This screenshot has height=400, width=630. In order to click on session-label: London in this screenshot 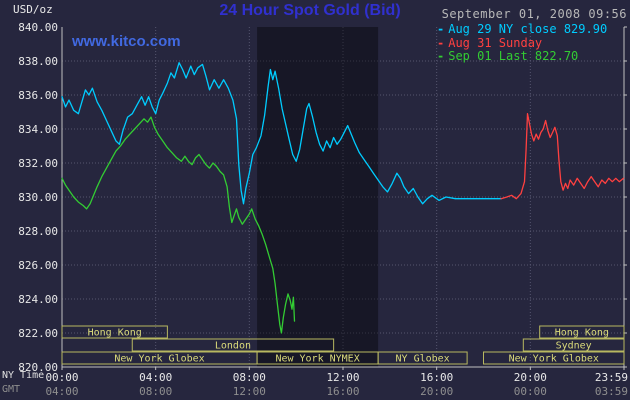, I will do `click(233, 346)`.